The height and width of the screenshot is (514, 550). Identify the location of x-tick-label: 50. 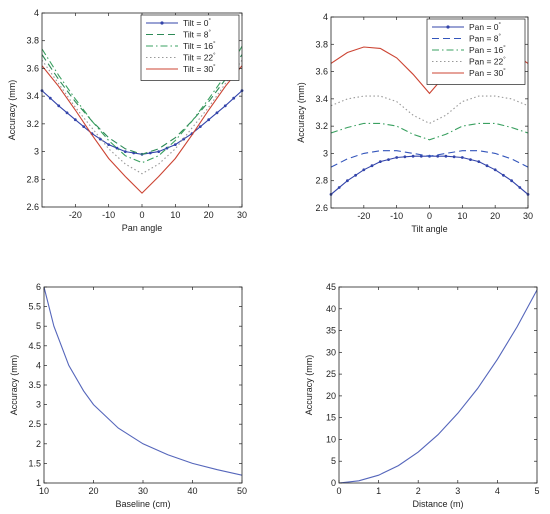
(242, 491).